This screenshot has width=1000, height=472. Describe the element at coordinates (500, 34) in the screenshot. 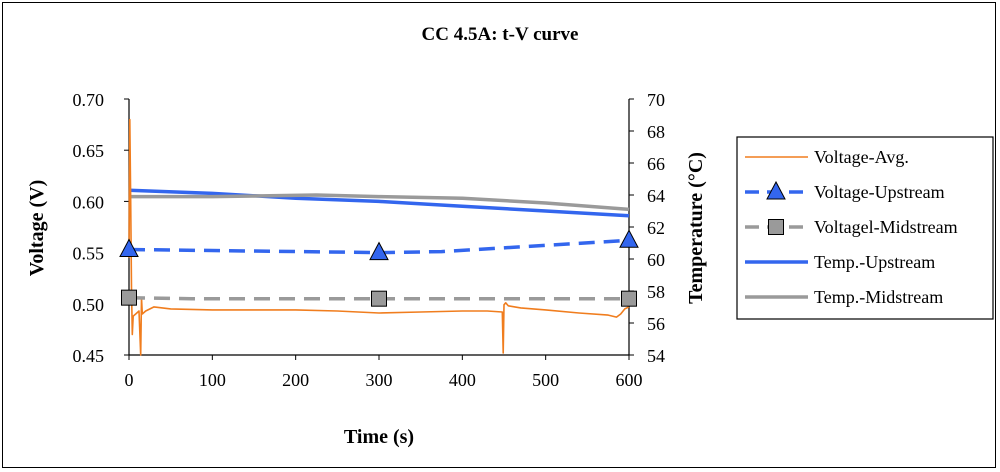

I see `chart-title: CC 4.5A: t-V curve` at that location.